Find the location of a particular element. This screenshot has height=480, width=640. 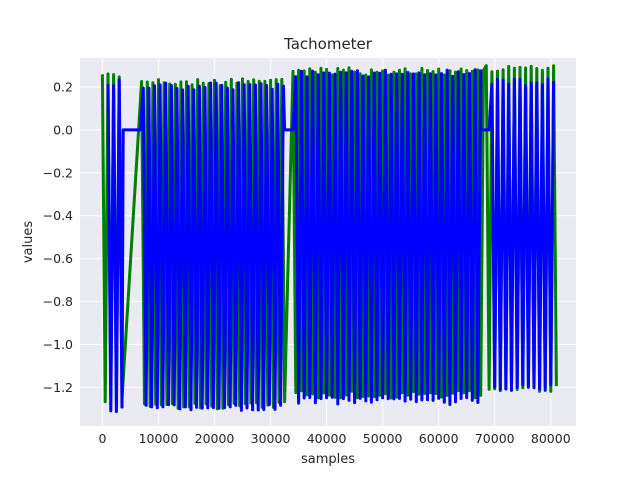

x-tick-label: 10000 is located at coordinates (159, 438).